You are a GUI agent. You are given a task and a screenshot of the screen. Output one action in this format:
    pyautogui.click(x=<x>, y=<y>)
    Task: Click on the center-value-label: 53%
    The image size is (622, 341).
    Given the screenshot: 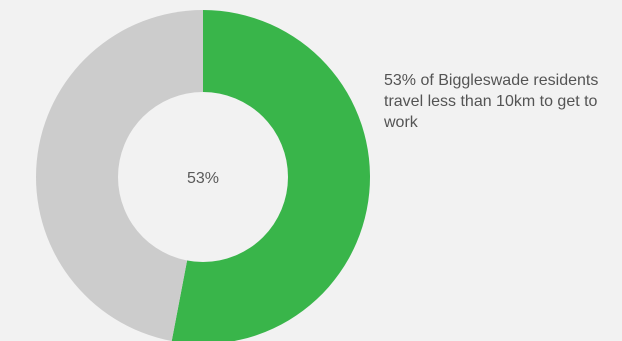 What is the action you would take?
    pyautogui.click(x=203, y=178)
    